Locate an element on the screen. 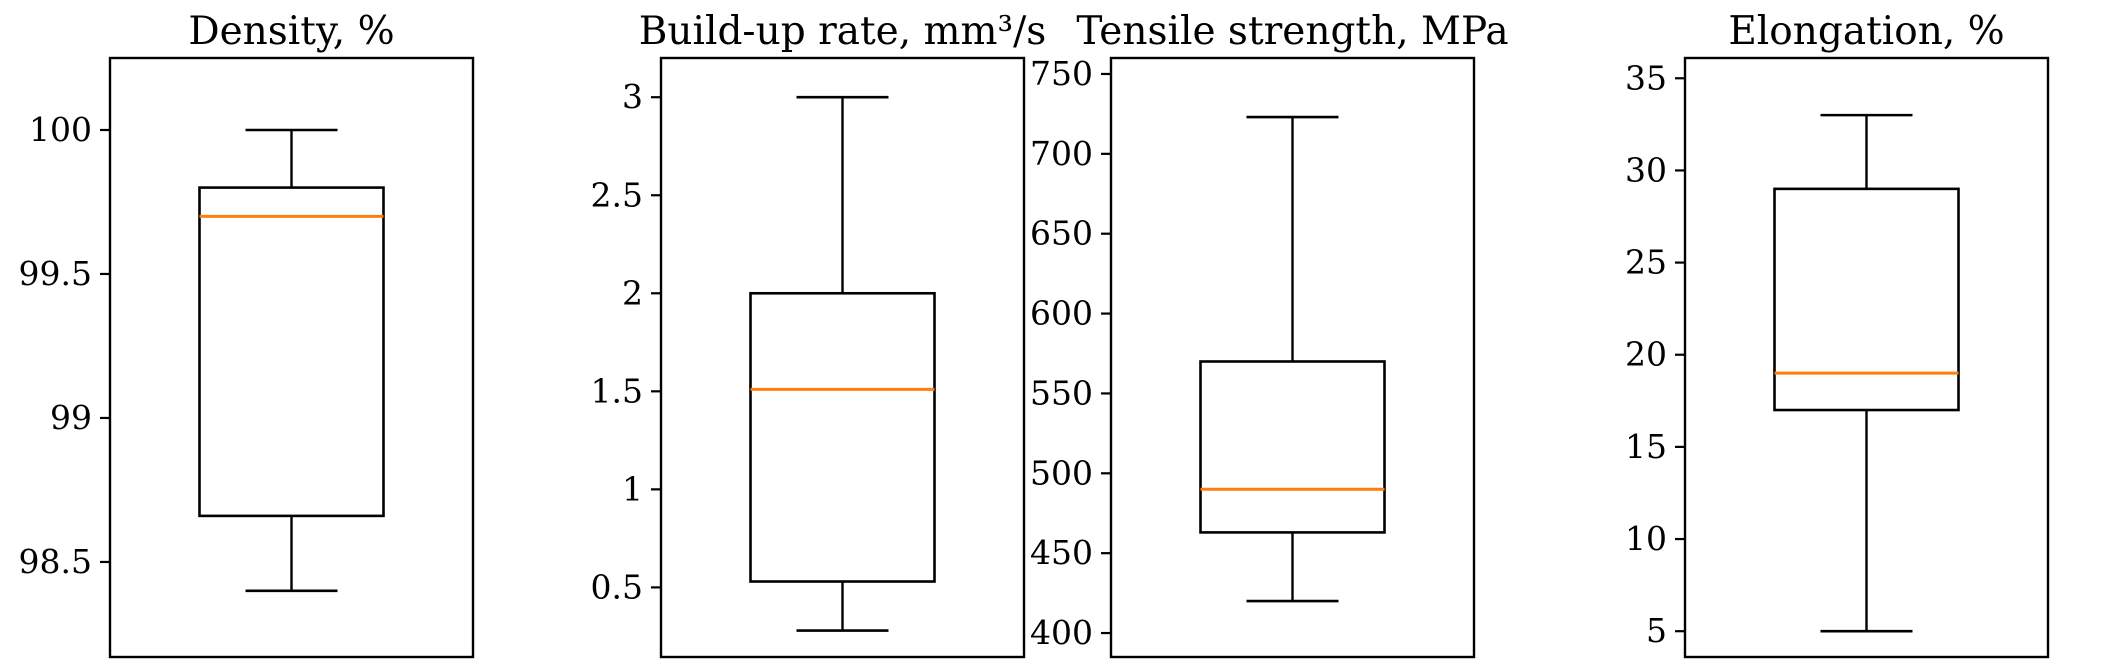  y-tick-label: 99 is located at coordinates (71, 417).